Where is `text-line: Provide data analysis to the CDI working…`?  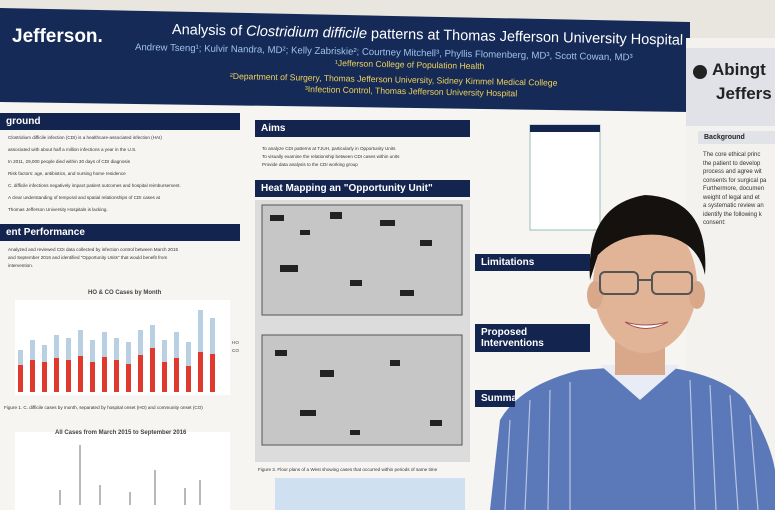 text-line: Provide data analysis to the CDI working… is located at coordinates (310, 164).